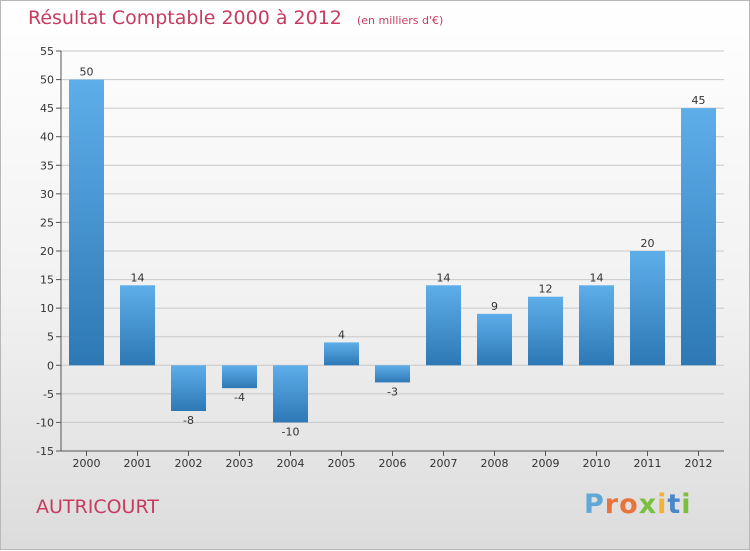 The image size is (750, 551). What do you see at coordinates (444, 463) in the screenshot?
I see `x-tick-label: 2007` at bounding box center [444, 463].